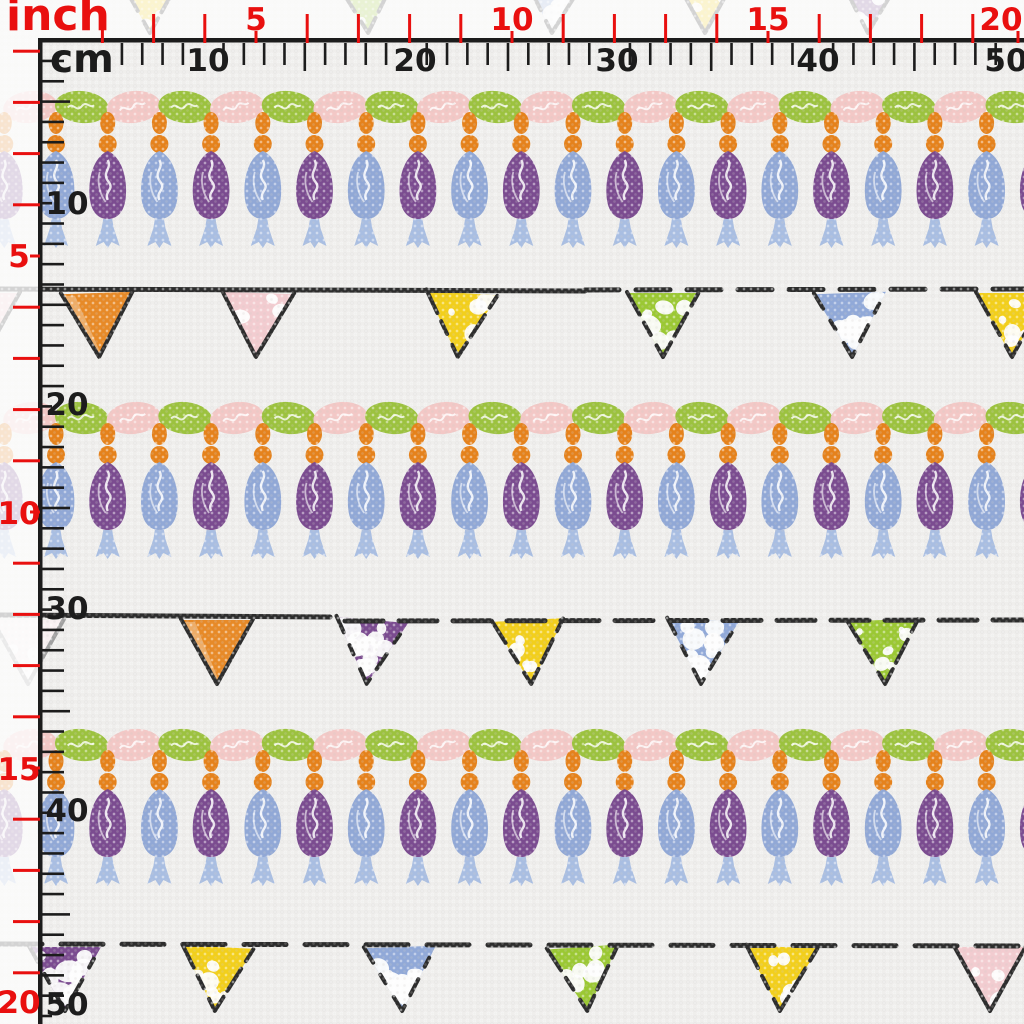  Describe the element at coordinates (66, 405) in the screenshot. I see `cm-ruler-number: 20` at that location.